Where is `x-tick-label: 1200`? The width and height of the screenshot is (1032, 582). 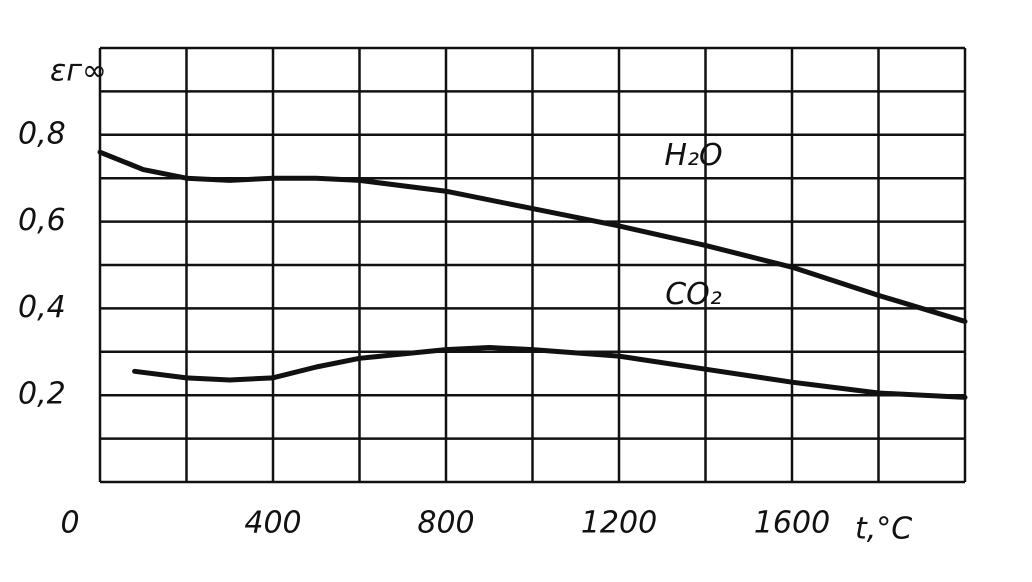
x-tick-label: 1200 is located at coordinates (619, 523).